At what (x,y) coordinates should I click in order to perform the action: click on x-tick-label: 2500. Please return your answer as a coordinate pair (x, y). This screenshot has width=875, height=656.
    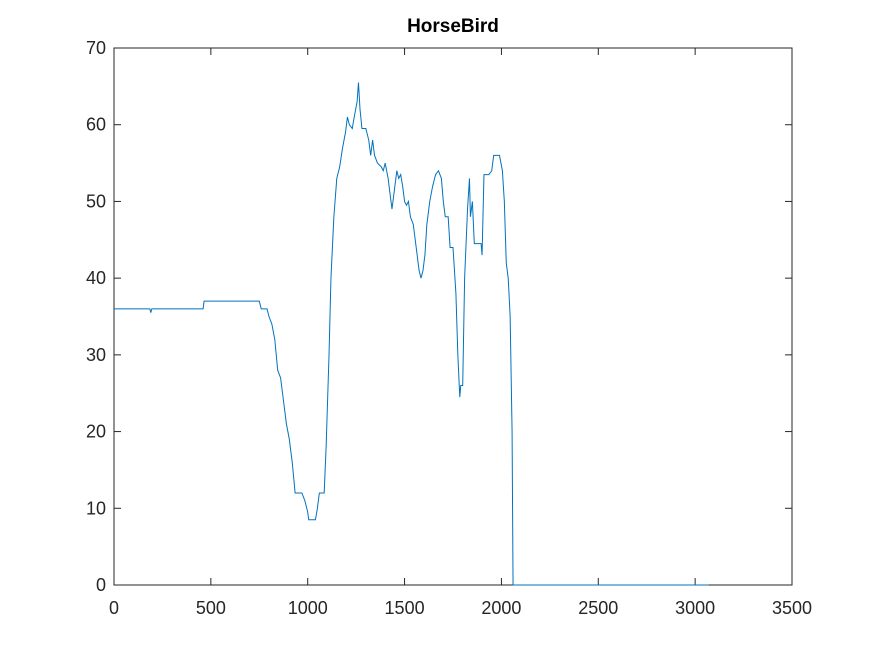
    Looking at the image, I should click on (598, 608).